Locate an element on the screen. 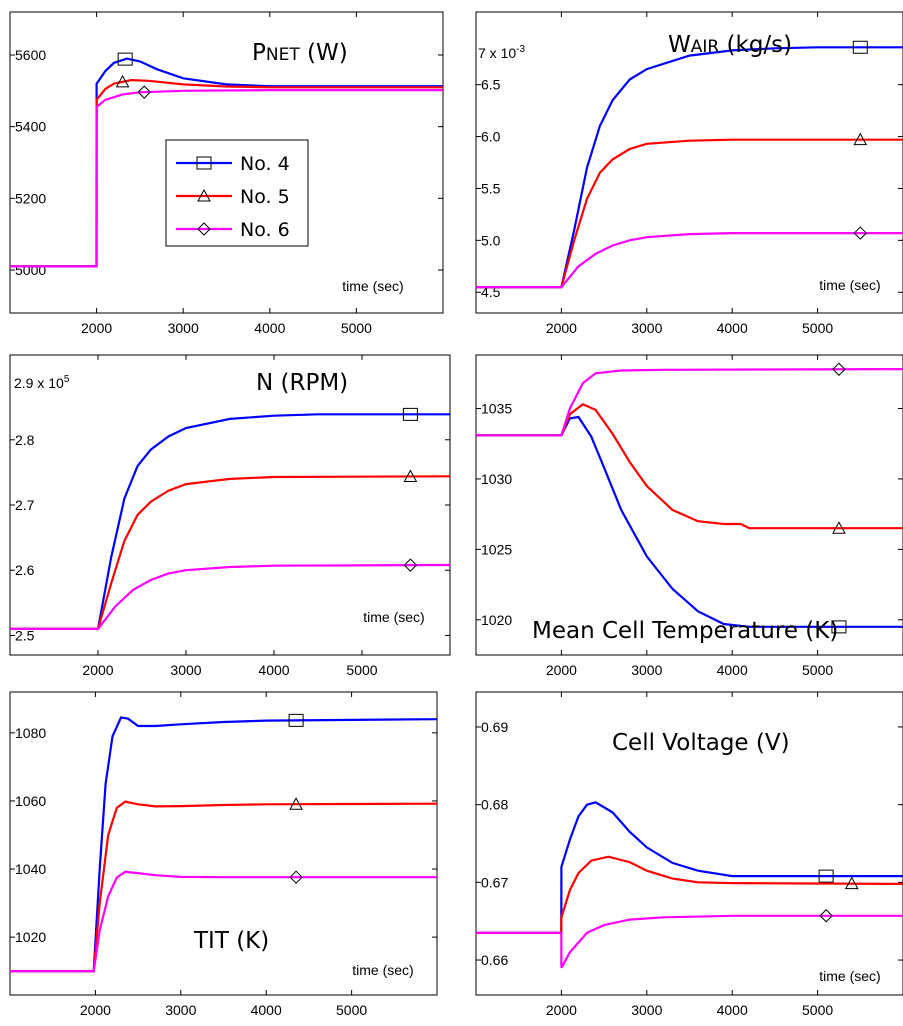  y-tick-label: 0.68 is located at coordinates (494, 805).